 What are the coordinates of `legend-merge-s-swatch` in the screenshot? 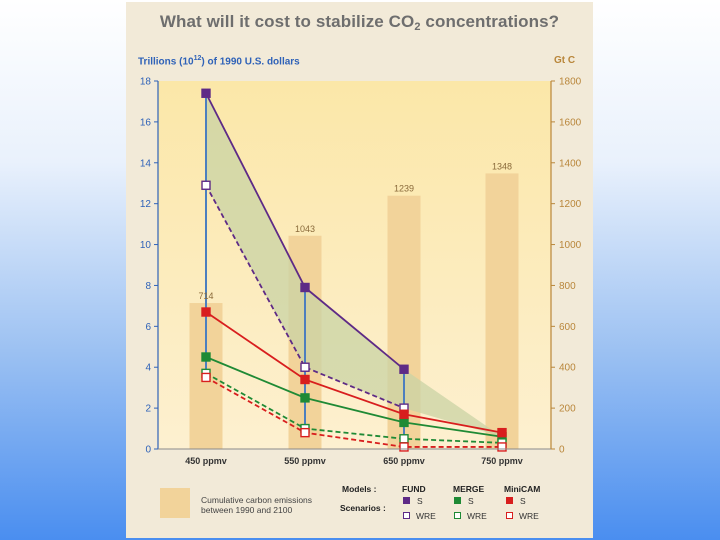 It's located at (457, 500).